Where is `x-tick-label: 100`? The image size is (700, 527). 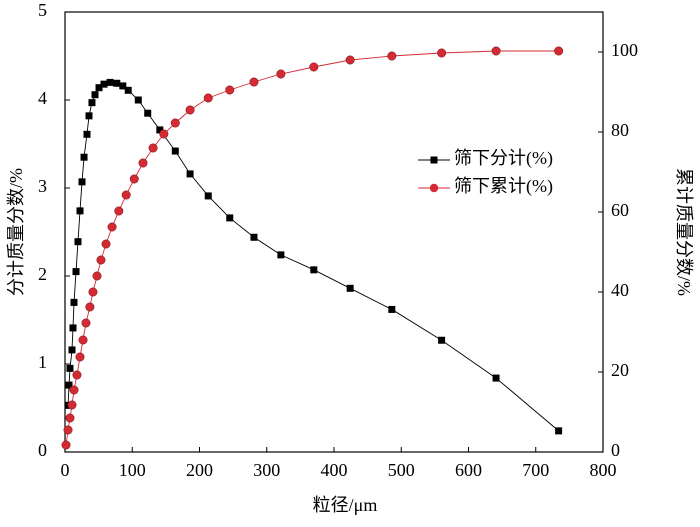 x-tick-label: 100 is located at coordinates (132, 470).